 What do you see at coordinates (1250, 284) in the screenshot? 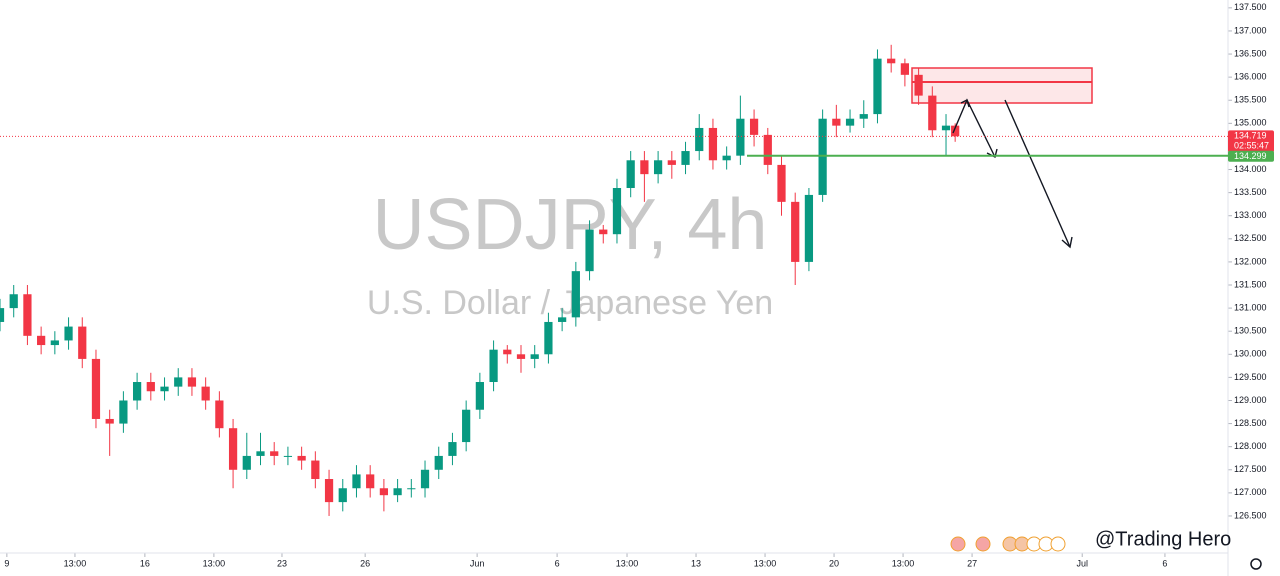
I see `y-tick-label: 131.500` at bounding box center [1250, 284].